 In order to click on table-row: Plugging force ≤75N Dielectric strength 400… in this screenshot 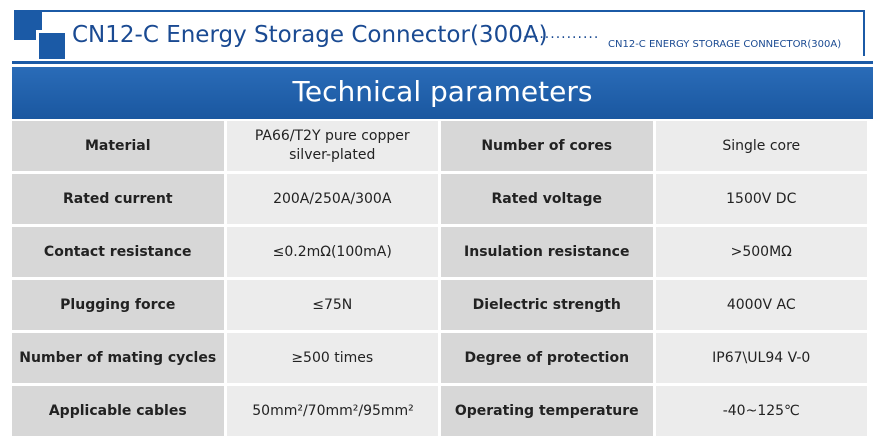, I will do `click(439, 305)`.